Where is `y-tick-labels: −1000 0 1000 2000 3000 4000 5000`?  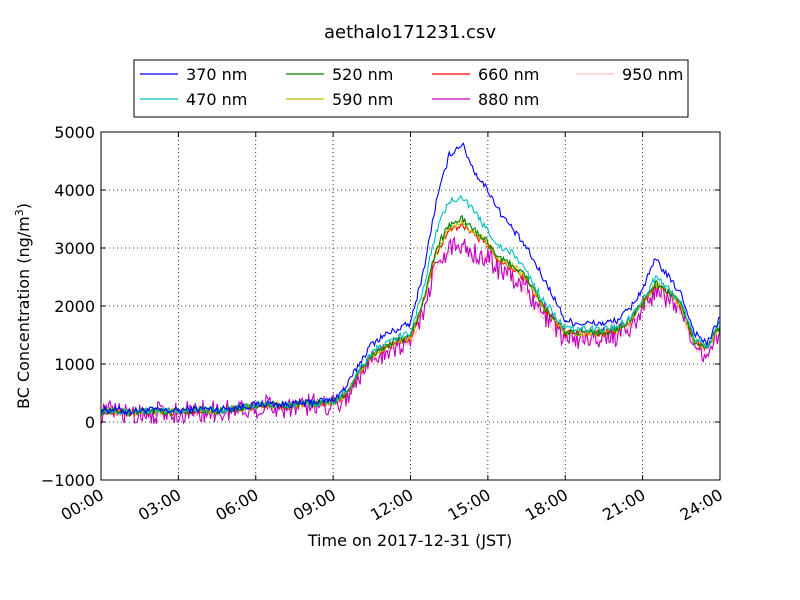 y-tick-labels: −1000 0 1000 2000 3000 4000 5000 is located at coordinates (68, 306).